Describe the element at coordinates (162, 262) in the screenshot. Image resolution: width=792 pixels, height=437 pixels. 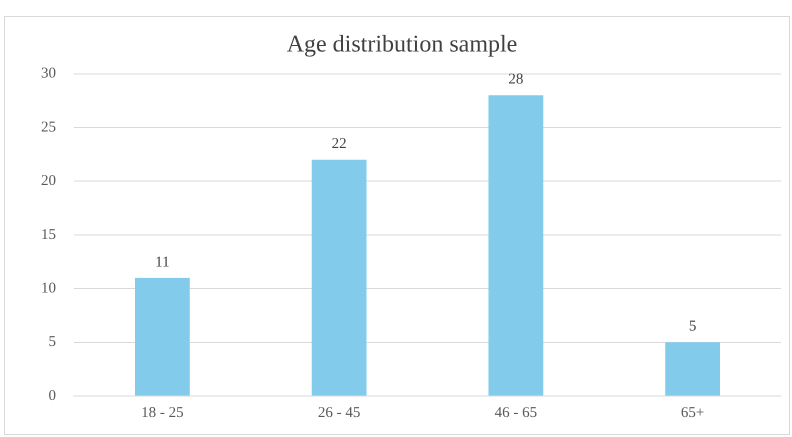
I see `data-label: 11` at that location.